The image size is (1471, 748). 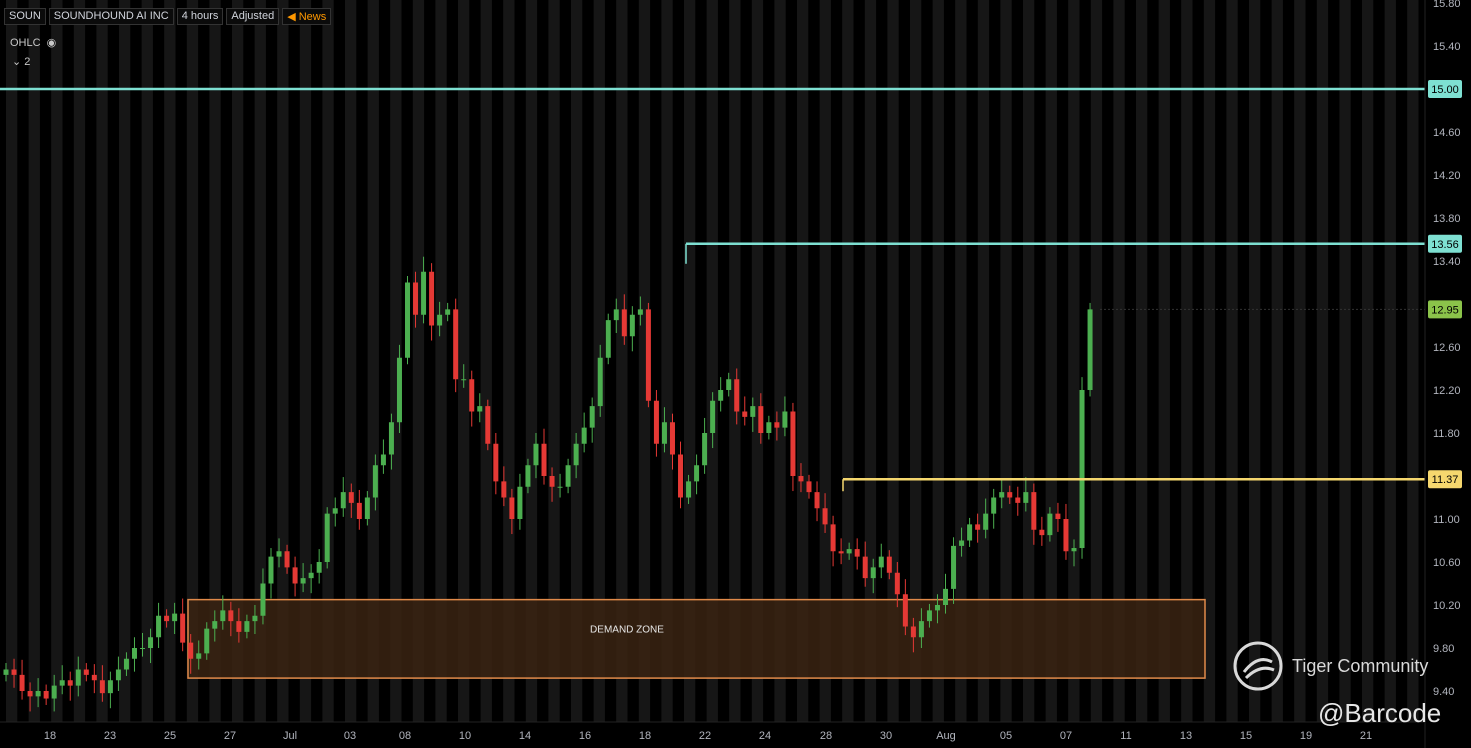 What do you see at coordinates (25, 16) in the screenshot?
I see `symbol-ticker: SOUN` at bounding box center [25, 16].